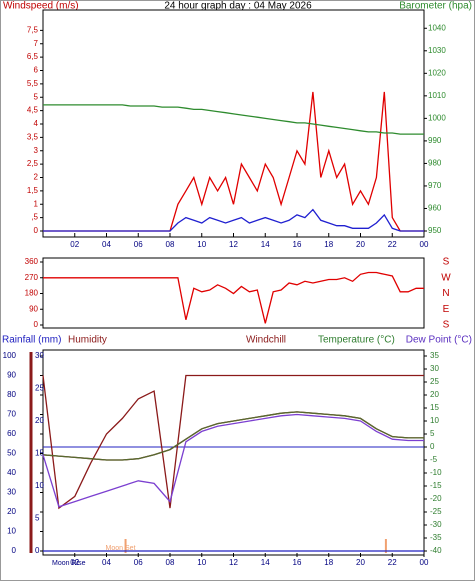 This screenshot has width=475, height=586. I want to click on y-tick-label: 30, so click(11, 492).